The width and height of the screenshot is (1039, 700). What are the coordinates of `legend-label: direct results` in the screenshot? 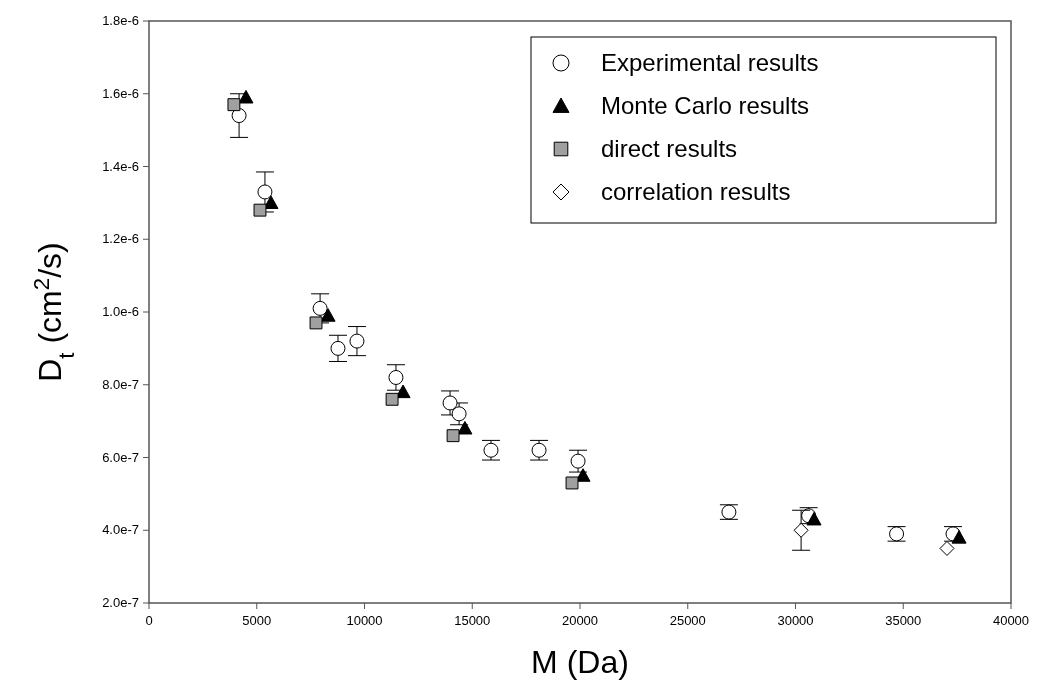 It's located at (669, 148).